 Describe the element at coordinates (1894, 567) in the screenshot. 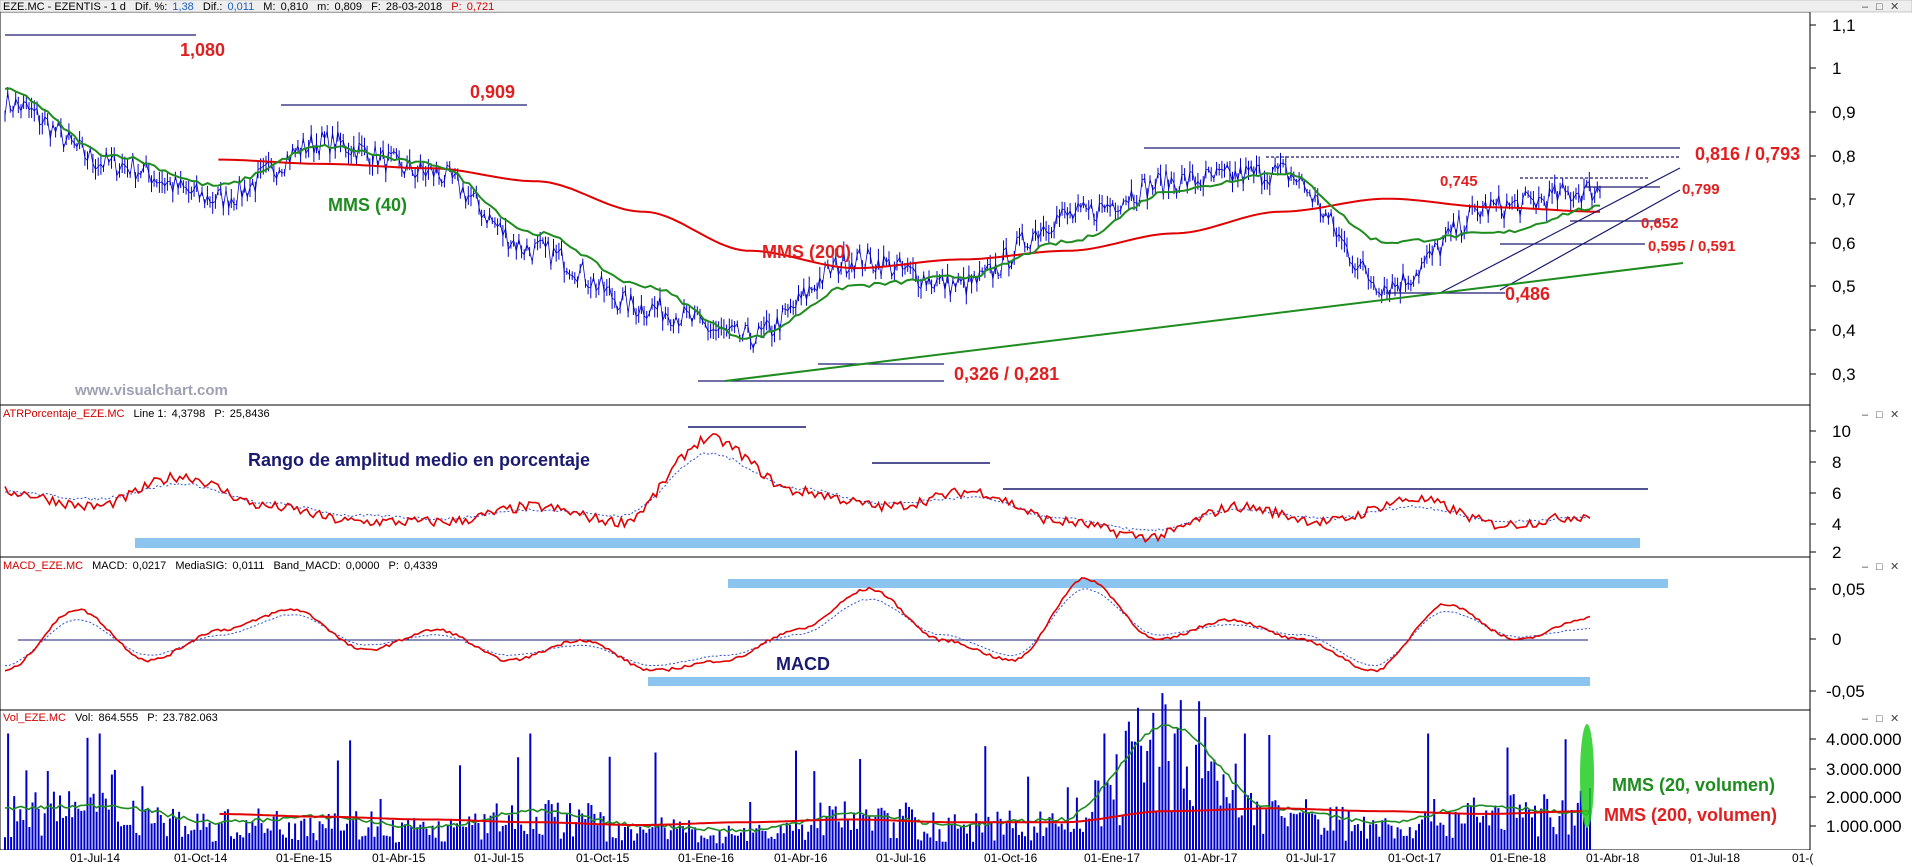

I see `macd-close-icon: ✕` at that location.